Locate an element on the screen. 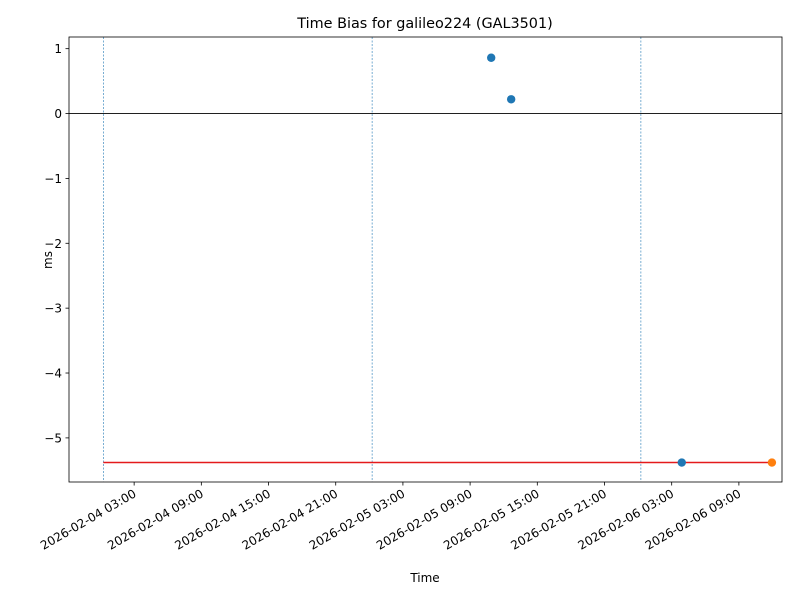  y-tick-label: −5 is located at coordinates (53, 438).